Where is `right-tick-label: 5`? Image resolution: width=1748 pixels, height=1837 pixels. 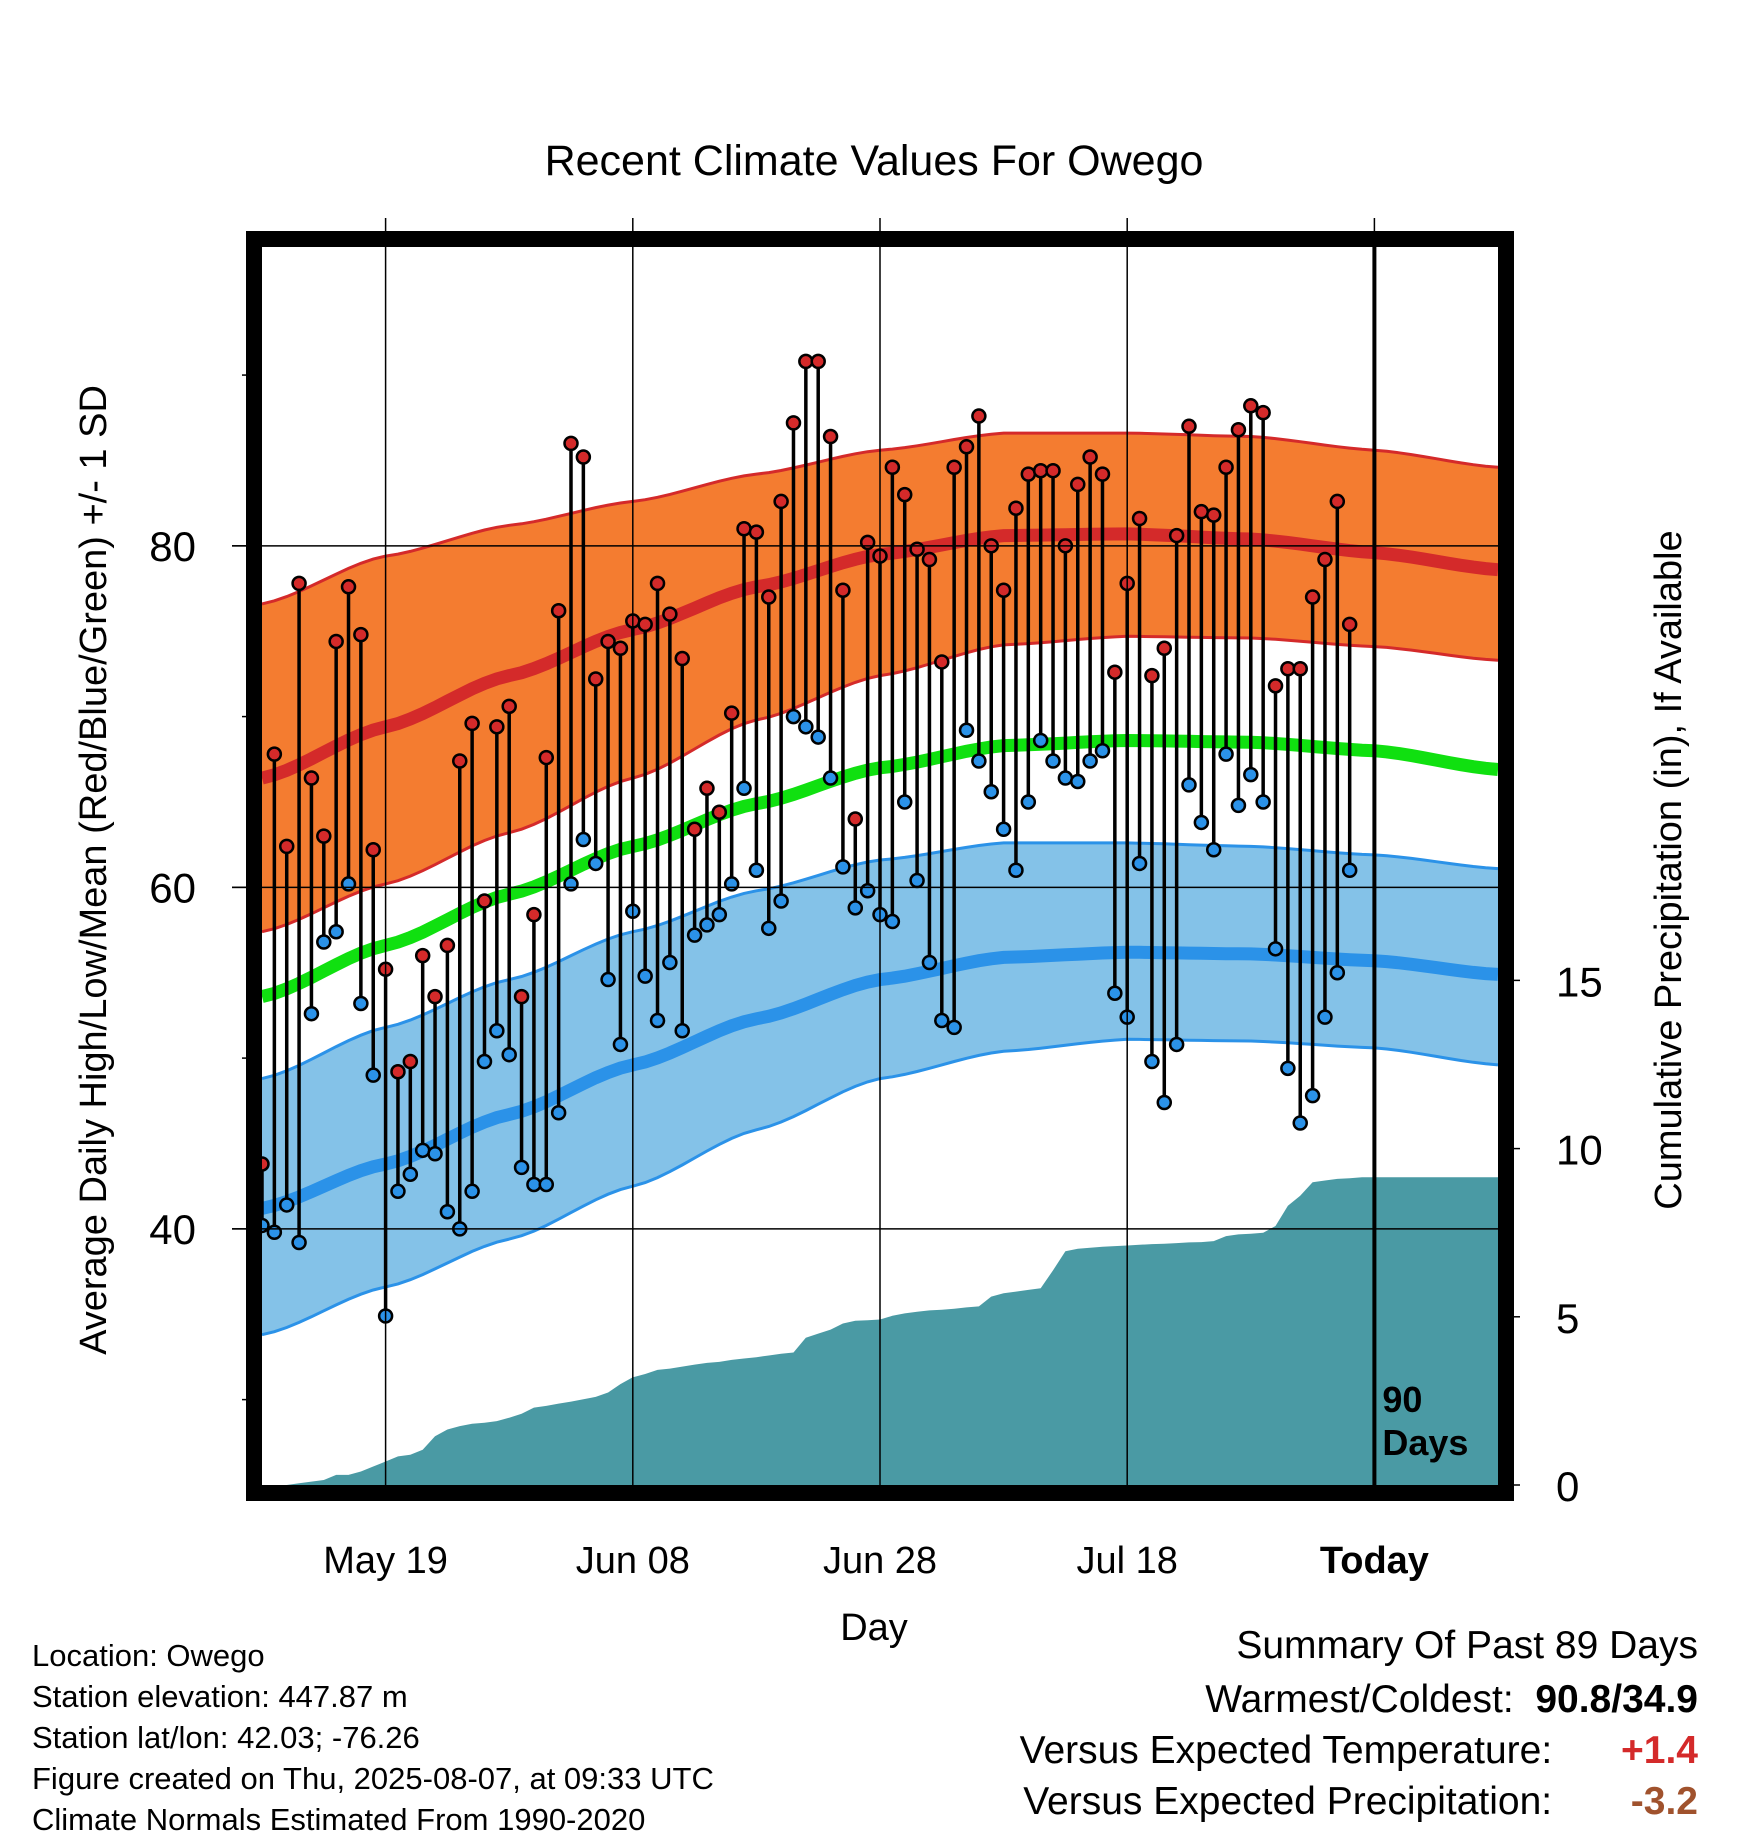 right-tick-label: 5 is located at coordinates (1567, 1318).